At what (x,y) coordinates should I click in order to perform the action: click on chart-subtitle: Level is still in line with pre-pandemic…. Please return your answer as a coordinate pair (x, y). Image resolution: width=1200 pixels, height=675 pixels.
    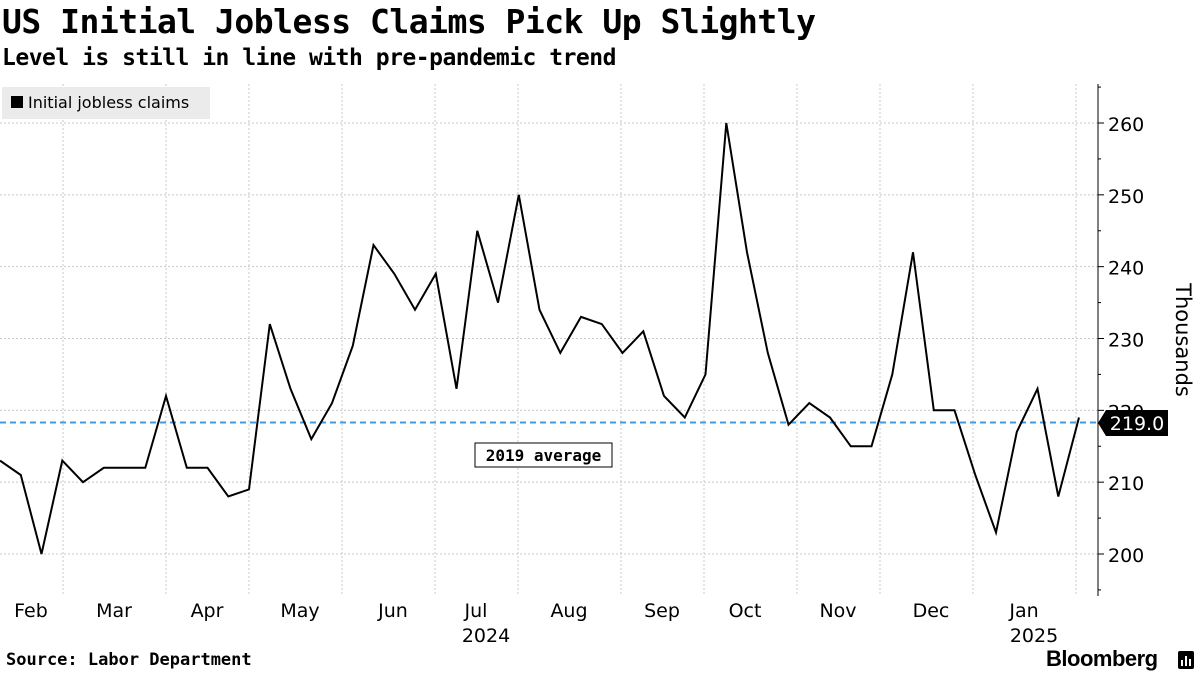
    Looking at the image, I should click on (309, 58).